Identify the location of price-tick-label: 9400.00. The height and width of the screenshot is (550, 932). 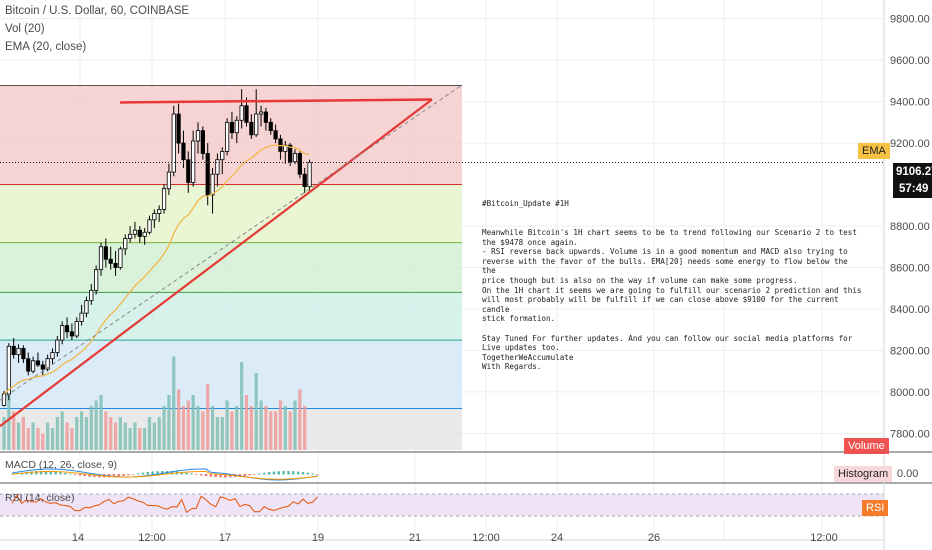
(910, 103).